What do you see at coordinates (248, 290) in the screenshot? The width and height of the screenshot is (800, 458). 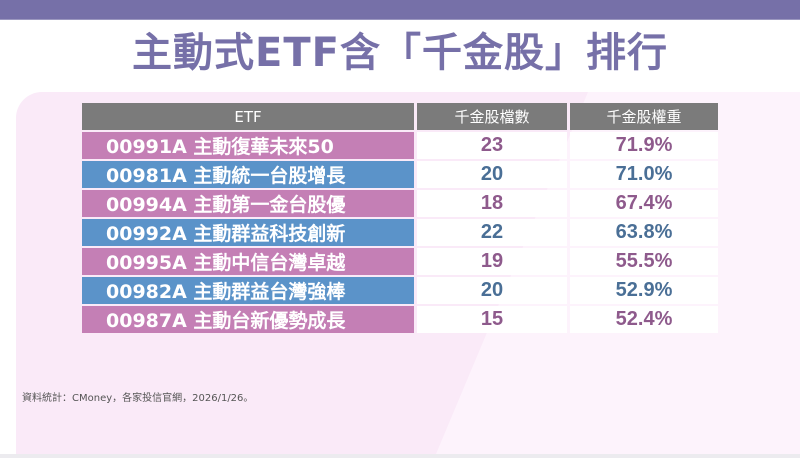 I see `etf-name: 00982A 主動群益台灣強棒` at bounding box center [248, 290].